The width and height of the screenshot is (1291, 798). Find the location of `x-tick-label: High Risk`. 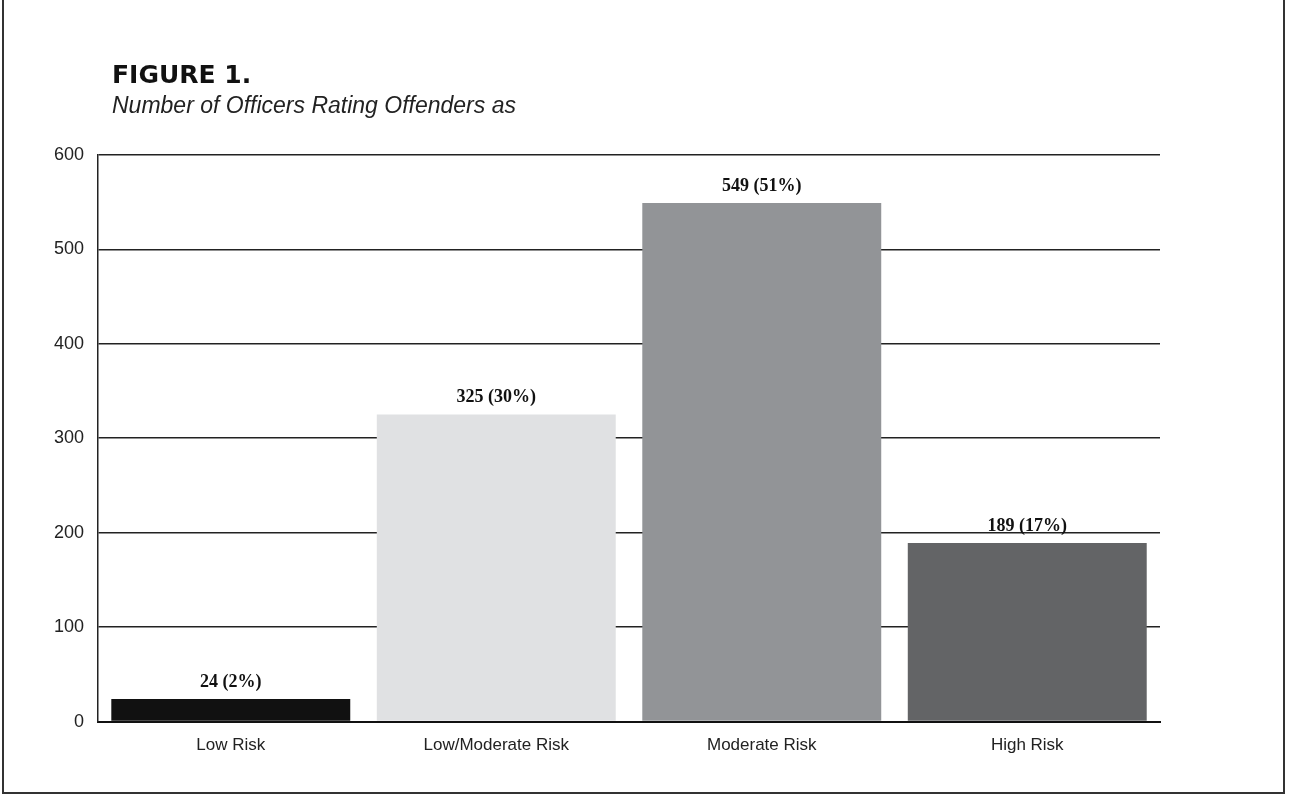

x-tick-label: High Risk is located at coordinates (1027, 745).